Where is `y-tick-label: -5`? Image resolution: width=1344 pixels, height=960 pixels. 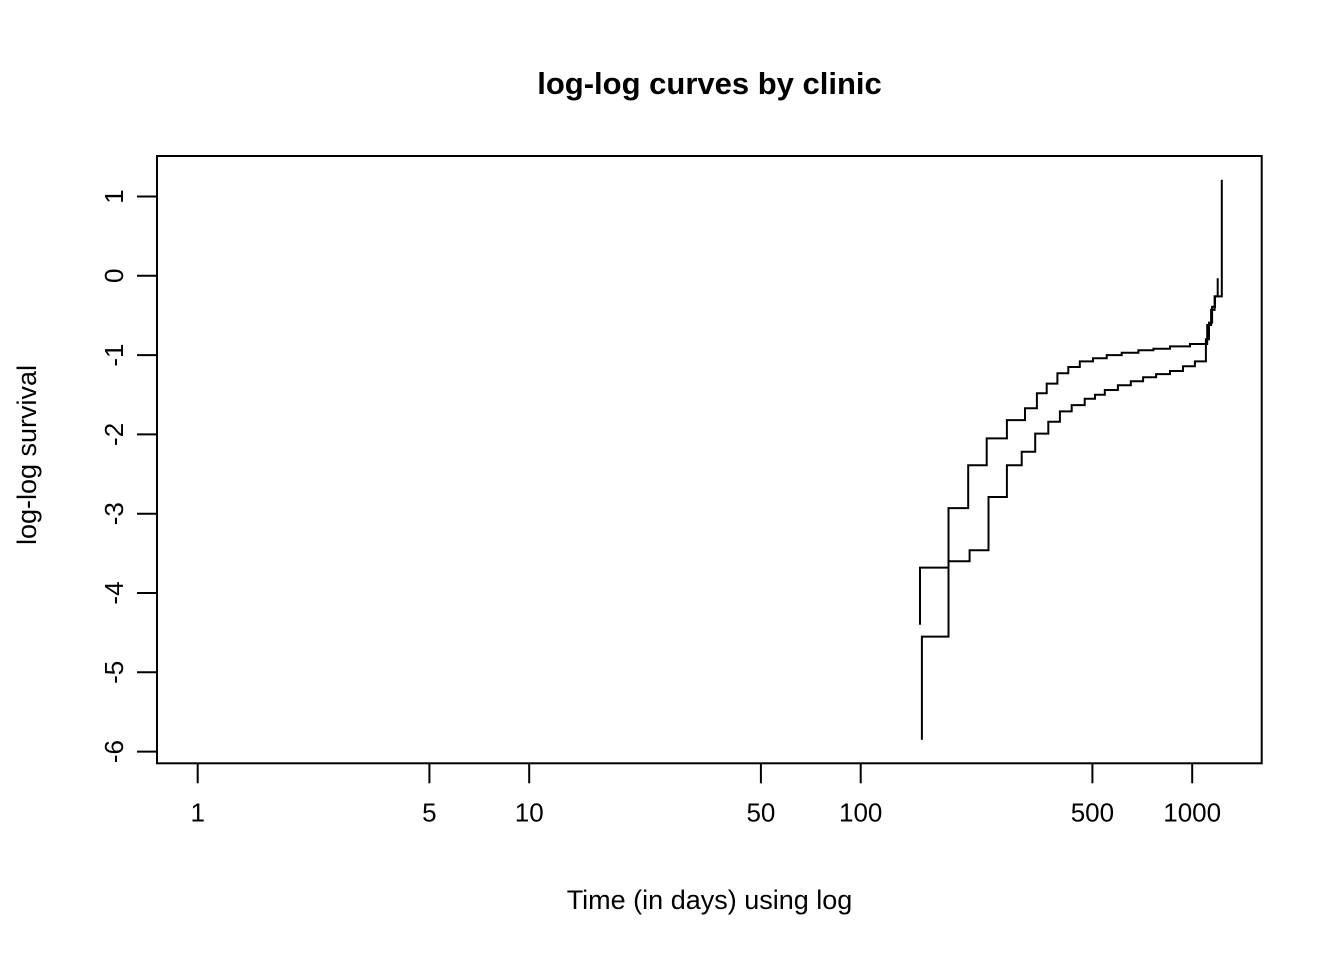
y-tick-label: -5 is located at coordinates (114, 672).